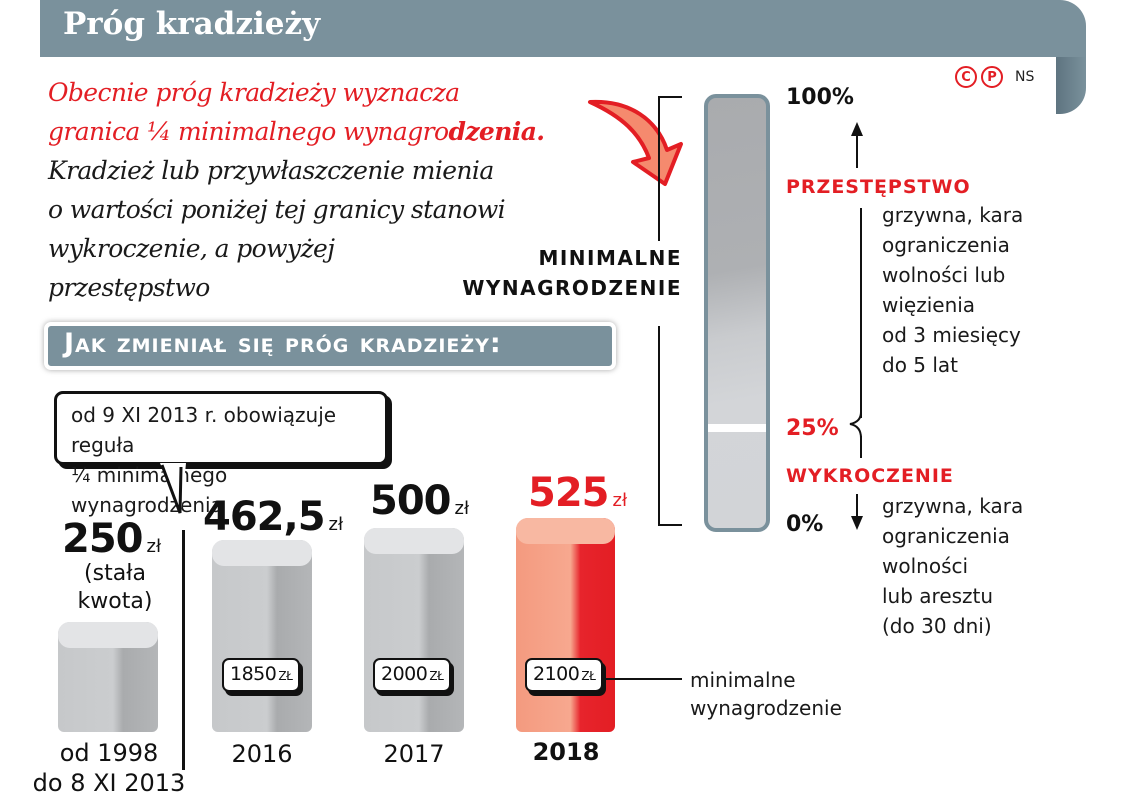 The height and width of the screenshot is (806, 1121). What do you see at coordinates (183, 650) in the screenshot?
I see `era-divider` at bounding box center [183, 650].